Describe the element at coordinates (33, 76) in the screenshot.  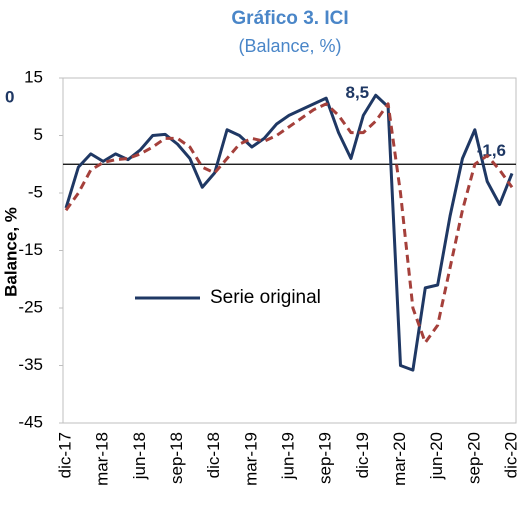
I see `y-tick-label: 15` at that location.